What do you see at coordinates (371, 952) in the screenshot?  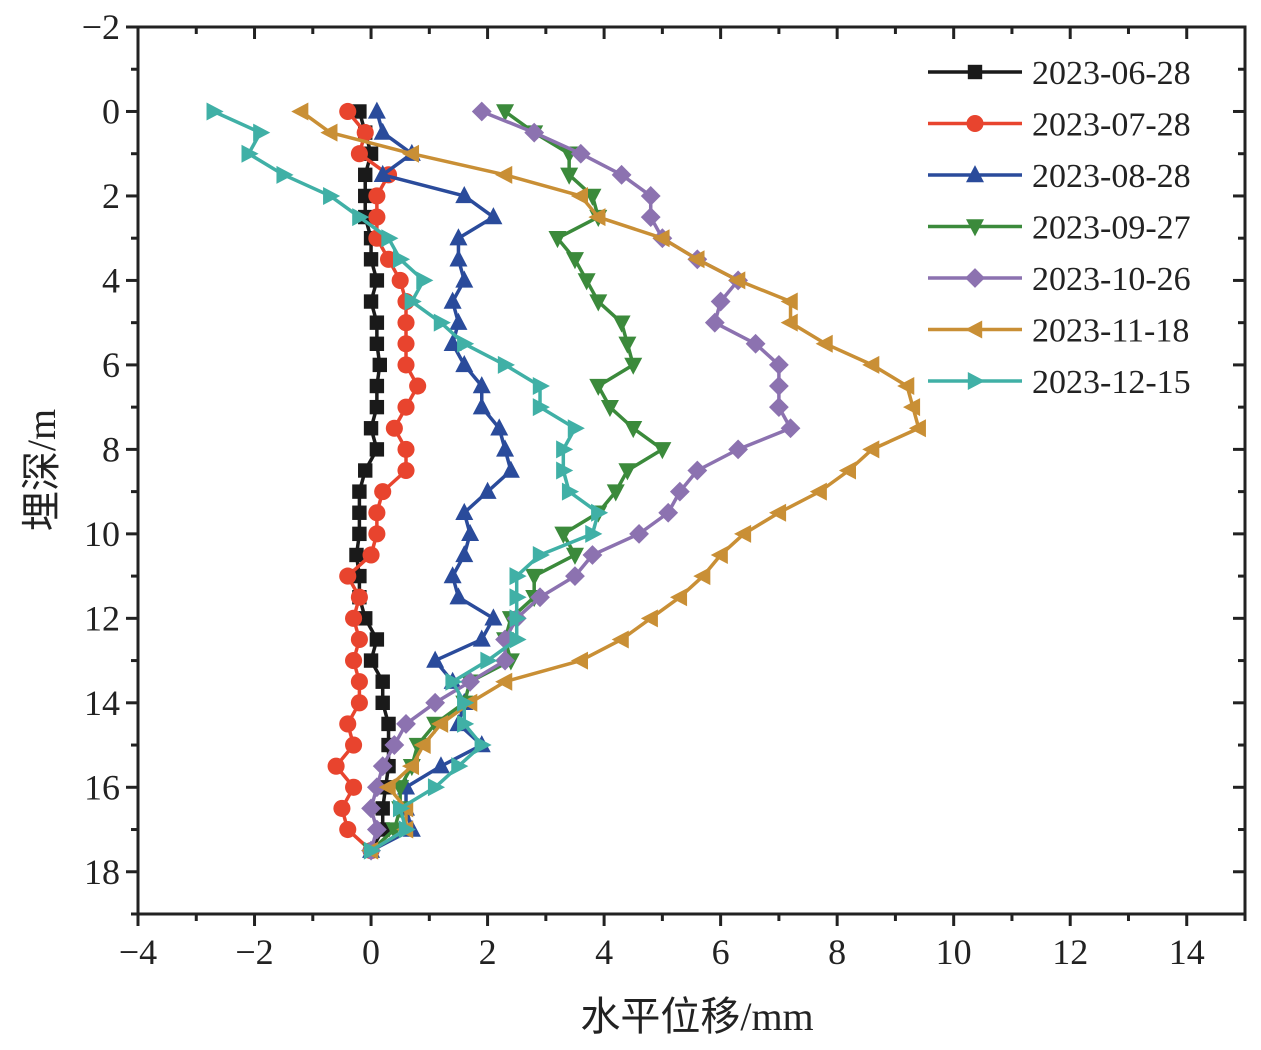 I see `x-tick-label: 0` at bounding box center [371, 952].